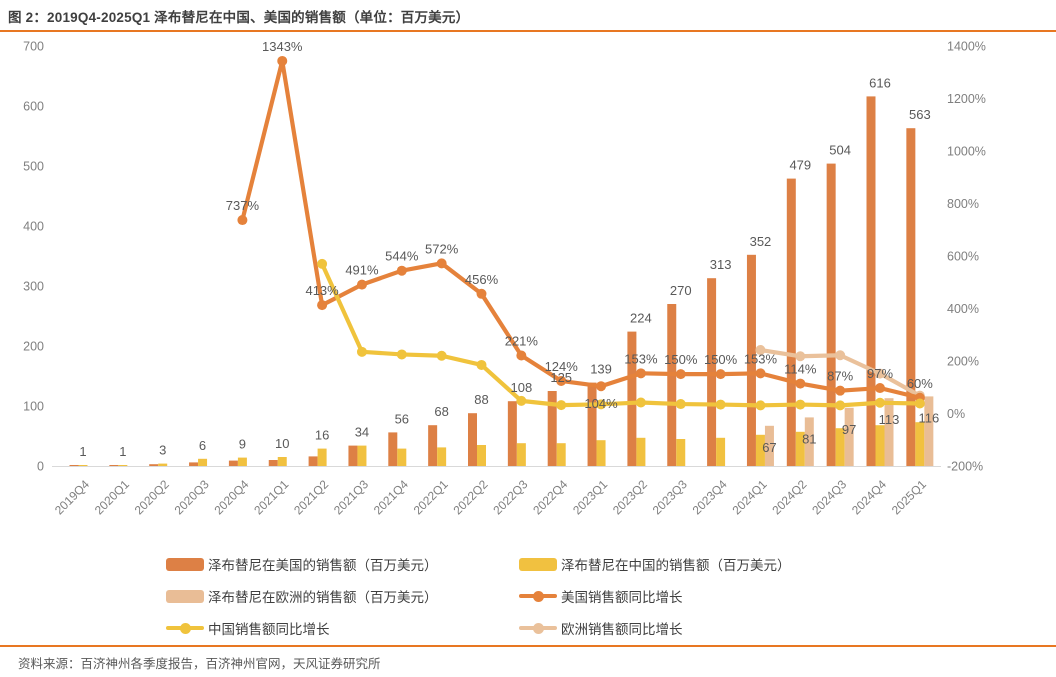 This screenshot has width=1056, height=677. What do you see at coordinates (963, 257) in the screenshot?
I see `svg-text: 600%` at bounding box center [963, 257].